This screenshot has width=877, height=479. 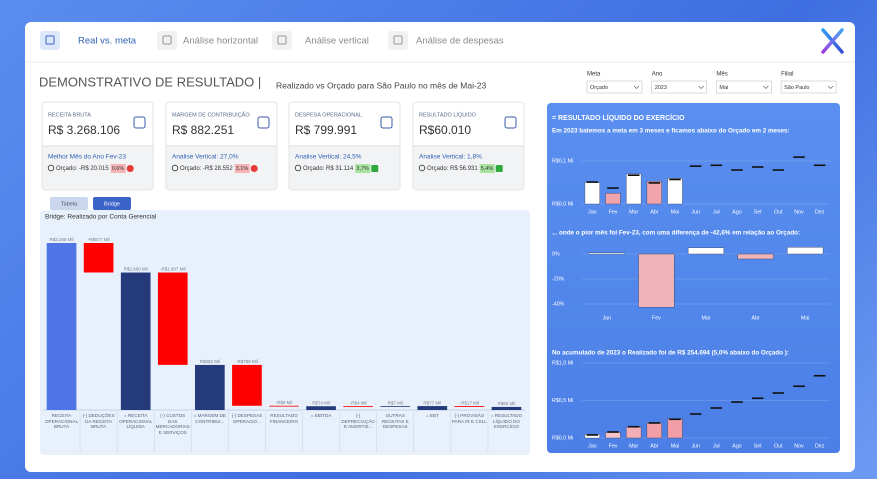 What do you see at coordinates (460, 41) in the screenshot?
I see `nav-tab-label: Análise de despesas` at bounding box center [460, 41].